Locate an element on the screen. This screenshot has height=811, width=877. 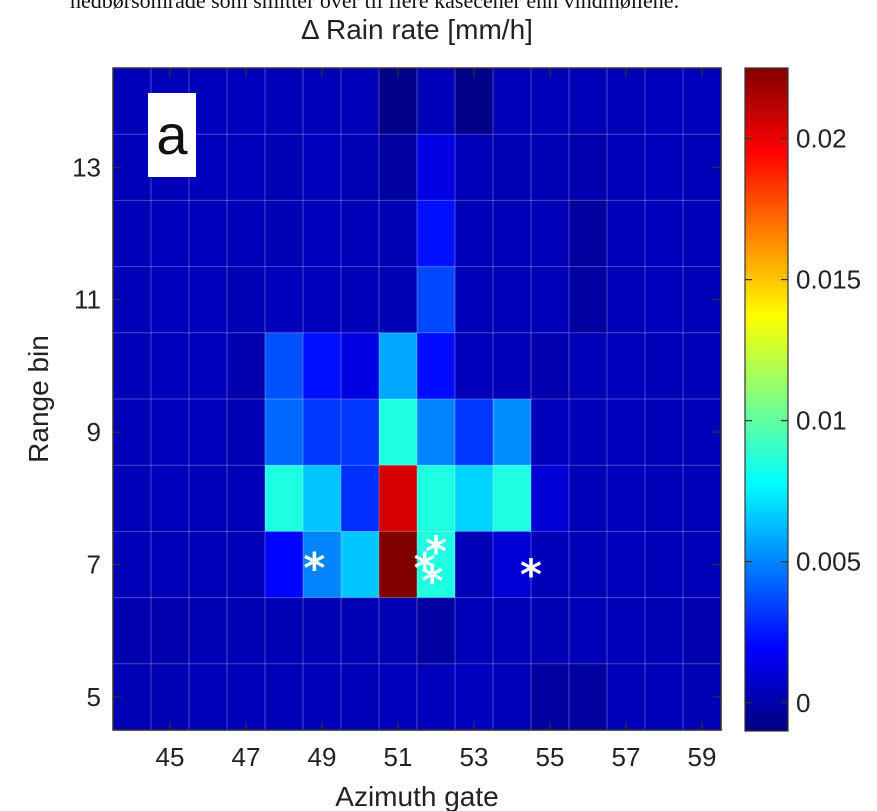
colorbar-tick-label: 0.02 is located at coordinates (821, 139).